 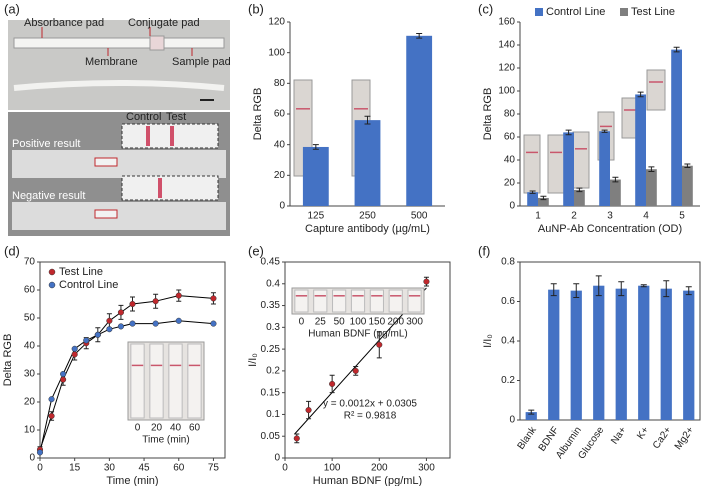 I want to click on strip-label: Sample pad, so click(x=201, y=62).